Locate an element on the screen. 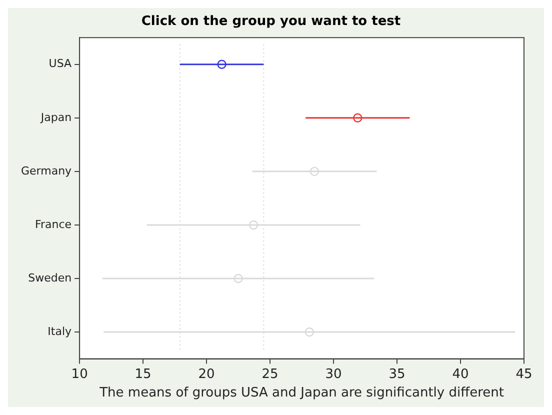 The width and height of the screenshot is (552, 415). x-axis-title: The means of groups USA and Japan are significantly different is located at coordinates (301, 393).